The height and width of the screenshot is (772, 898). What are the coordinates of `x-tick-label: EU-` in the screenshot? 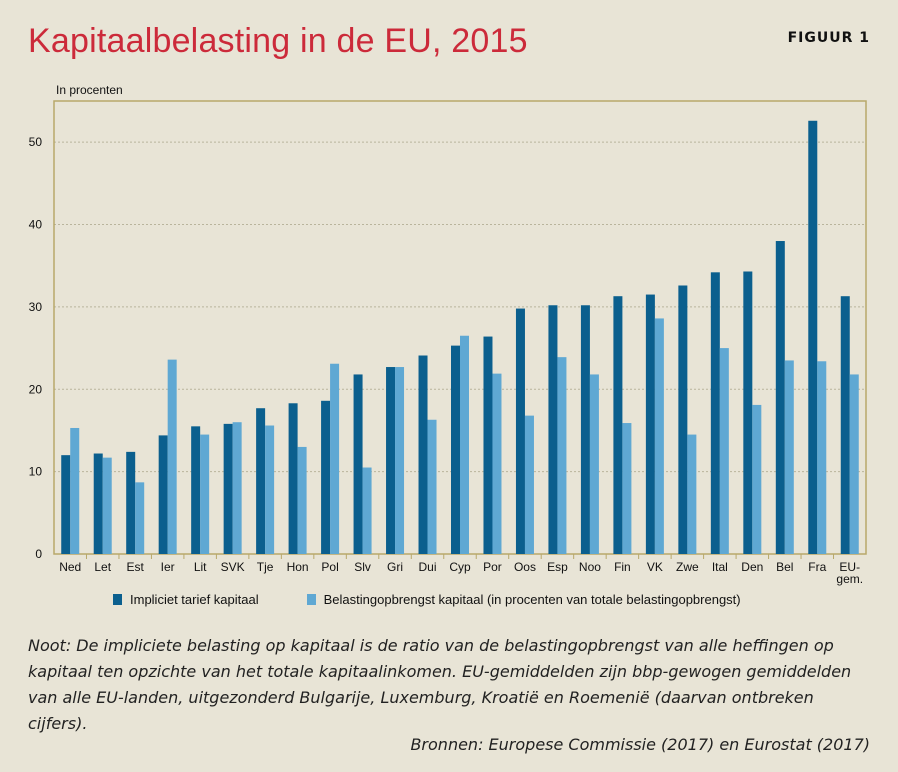 It's located at (849, 567).